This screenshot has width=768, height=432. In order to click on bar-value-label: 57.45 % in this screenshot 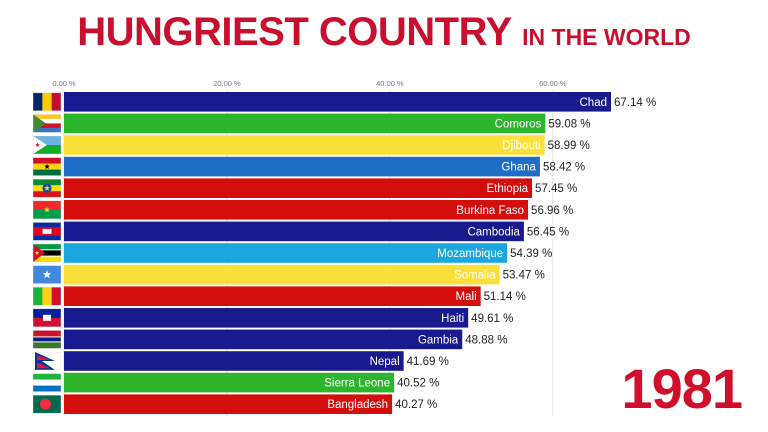, I will do `click(556, 189)`.